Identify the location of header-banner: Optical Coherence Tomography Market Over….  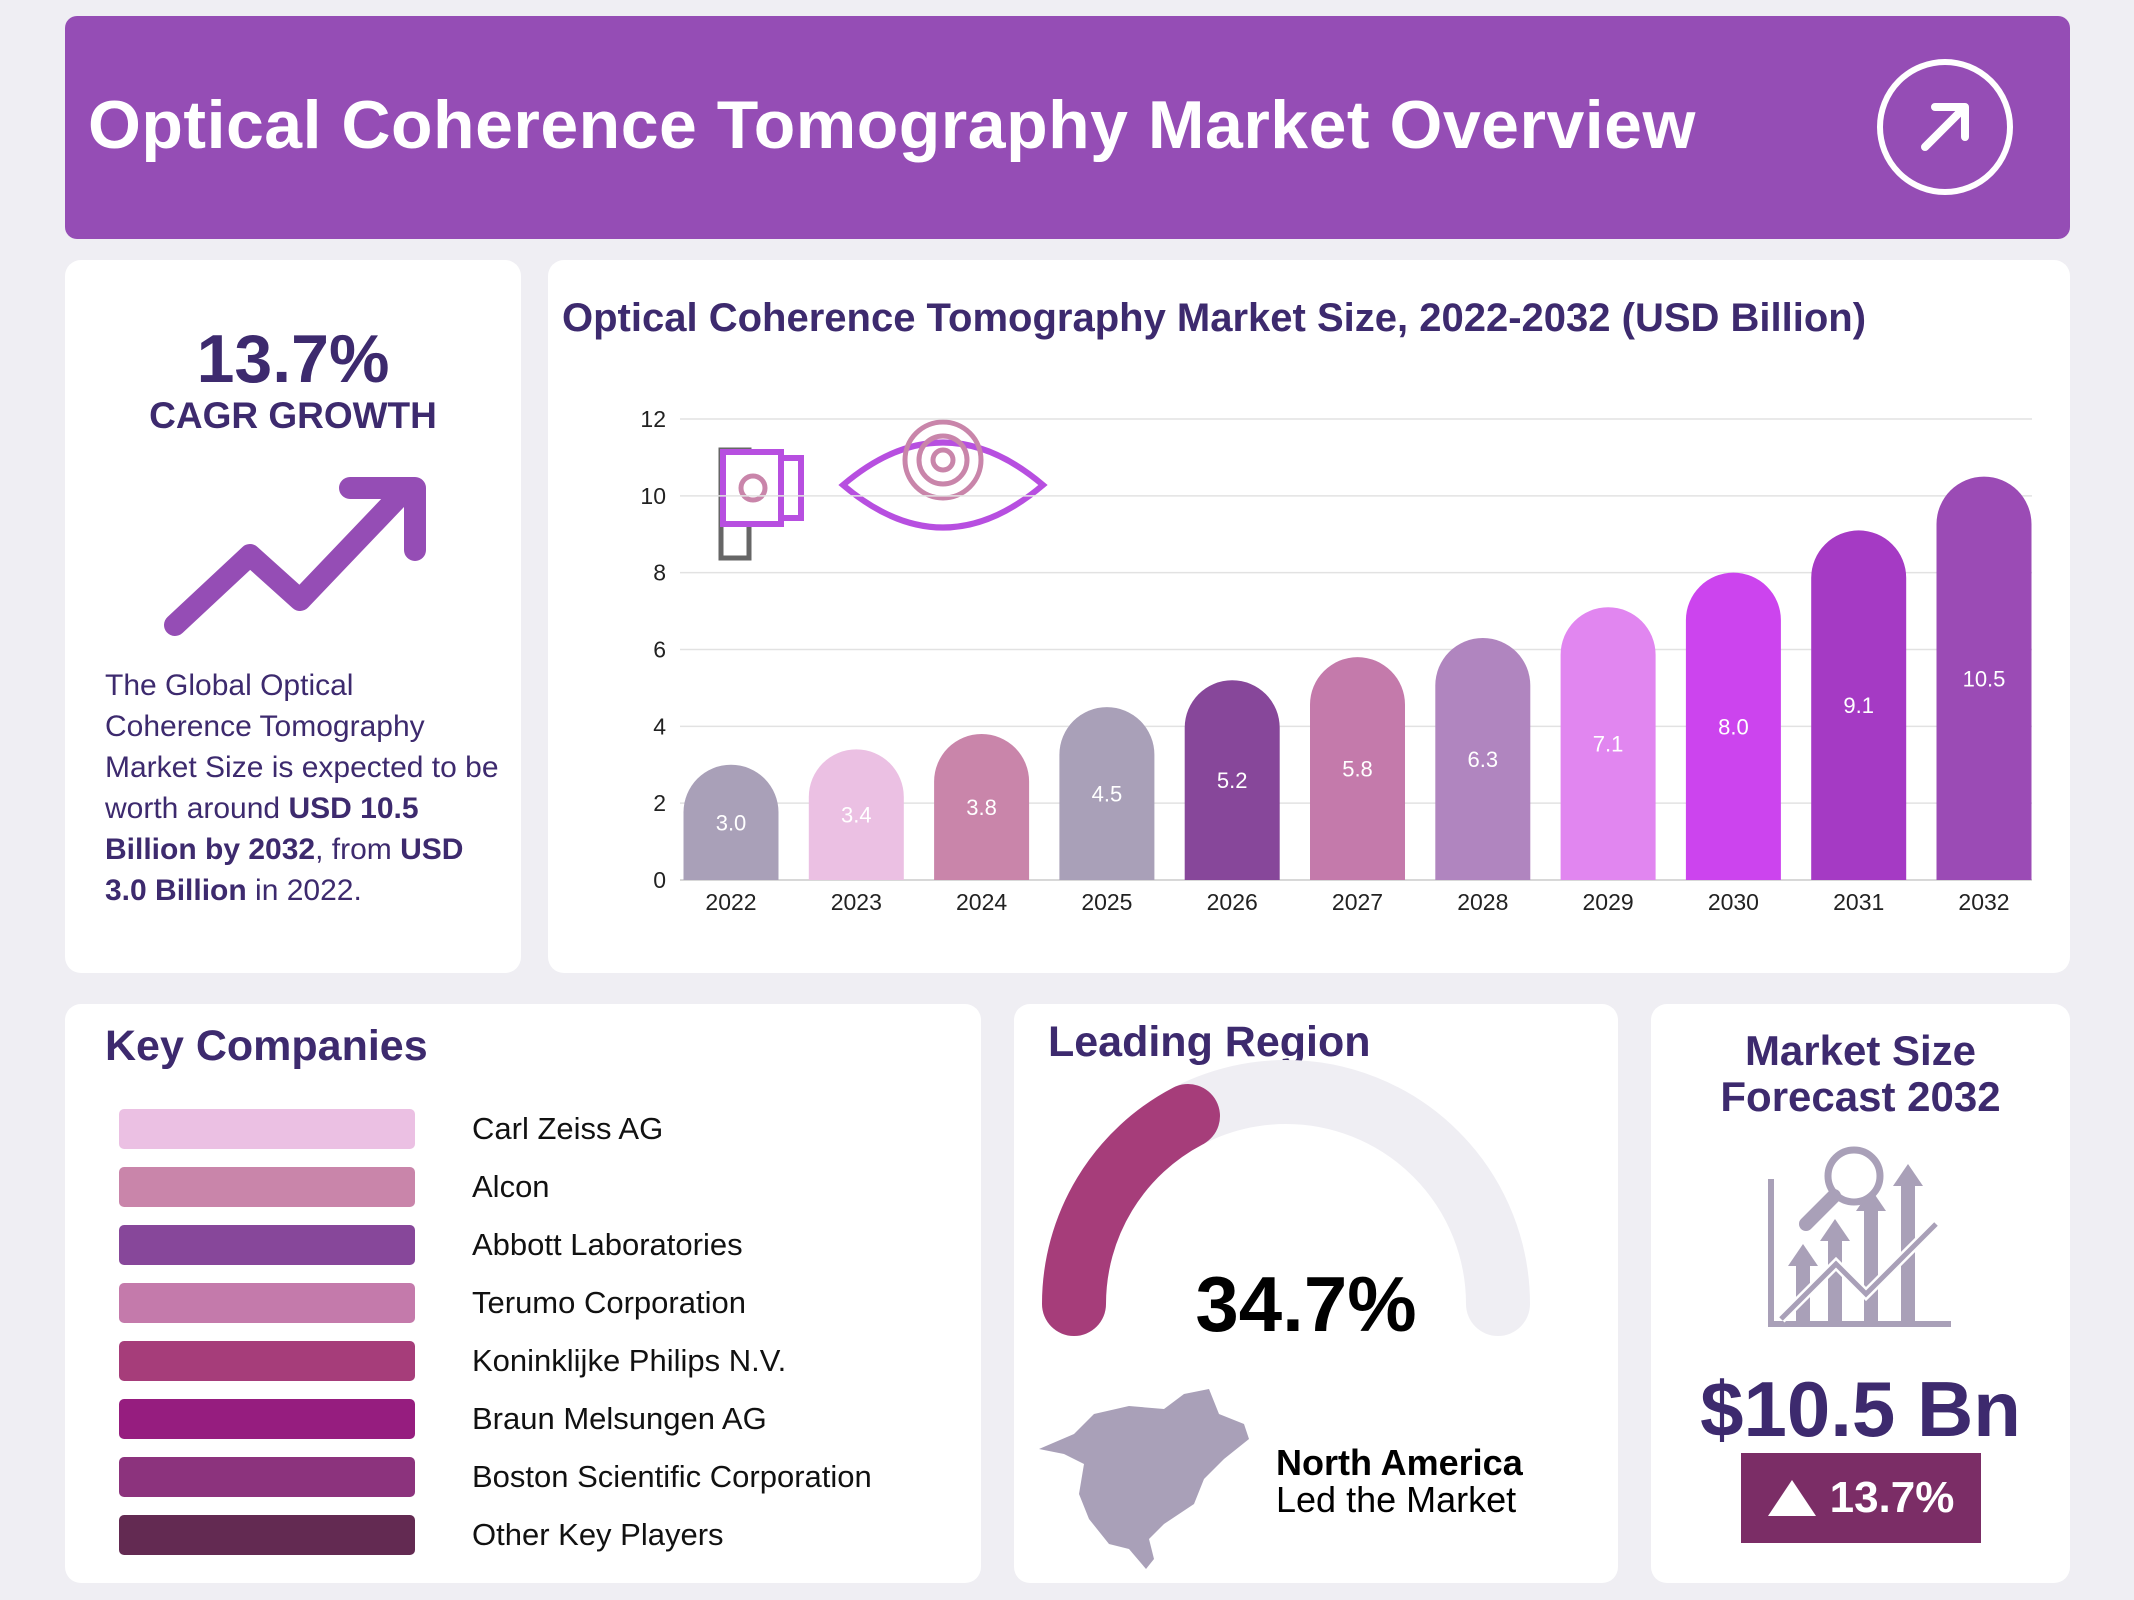
(1067, 127).